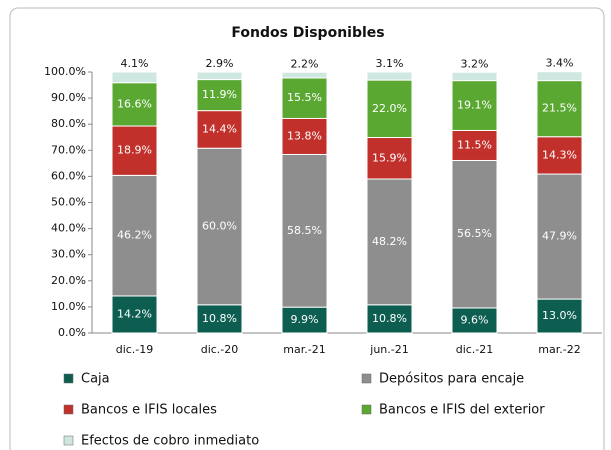 The height and width of the screenshot is (450, 611). What do you see at coordinates (68, 175) in the screenshot?
I see `y-tick-label: 60.0%` at bounding box center [68, 175].